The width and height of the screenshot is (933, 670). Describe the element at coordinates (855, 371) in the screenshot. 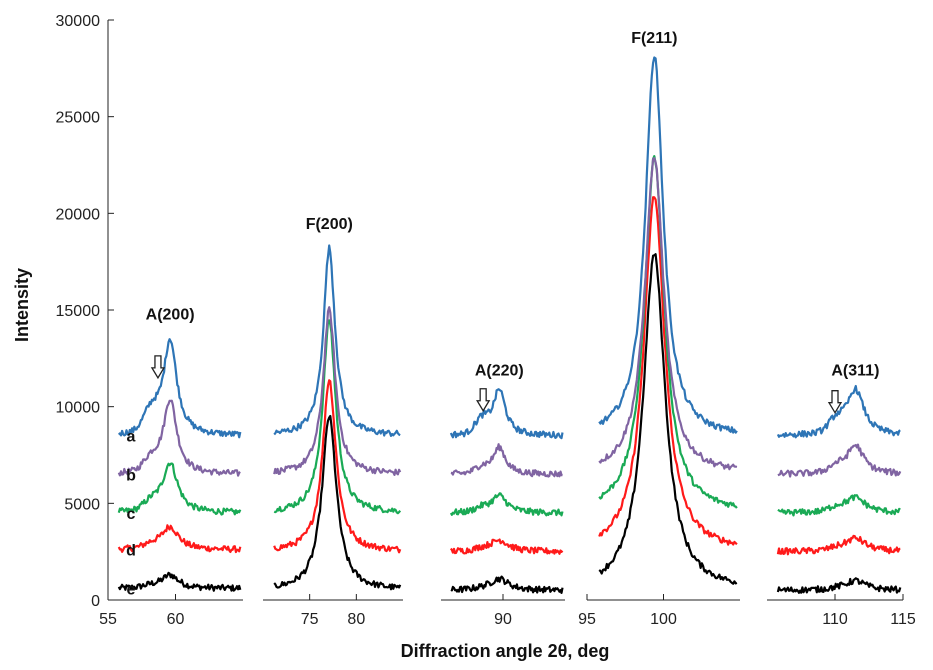

I see `peak-label: A(311)` at that location.